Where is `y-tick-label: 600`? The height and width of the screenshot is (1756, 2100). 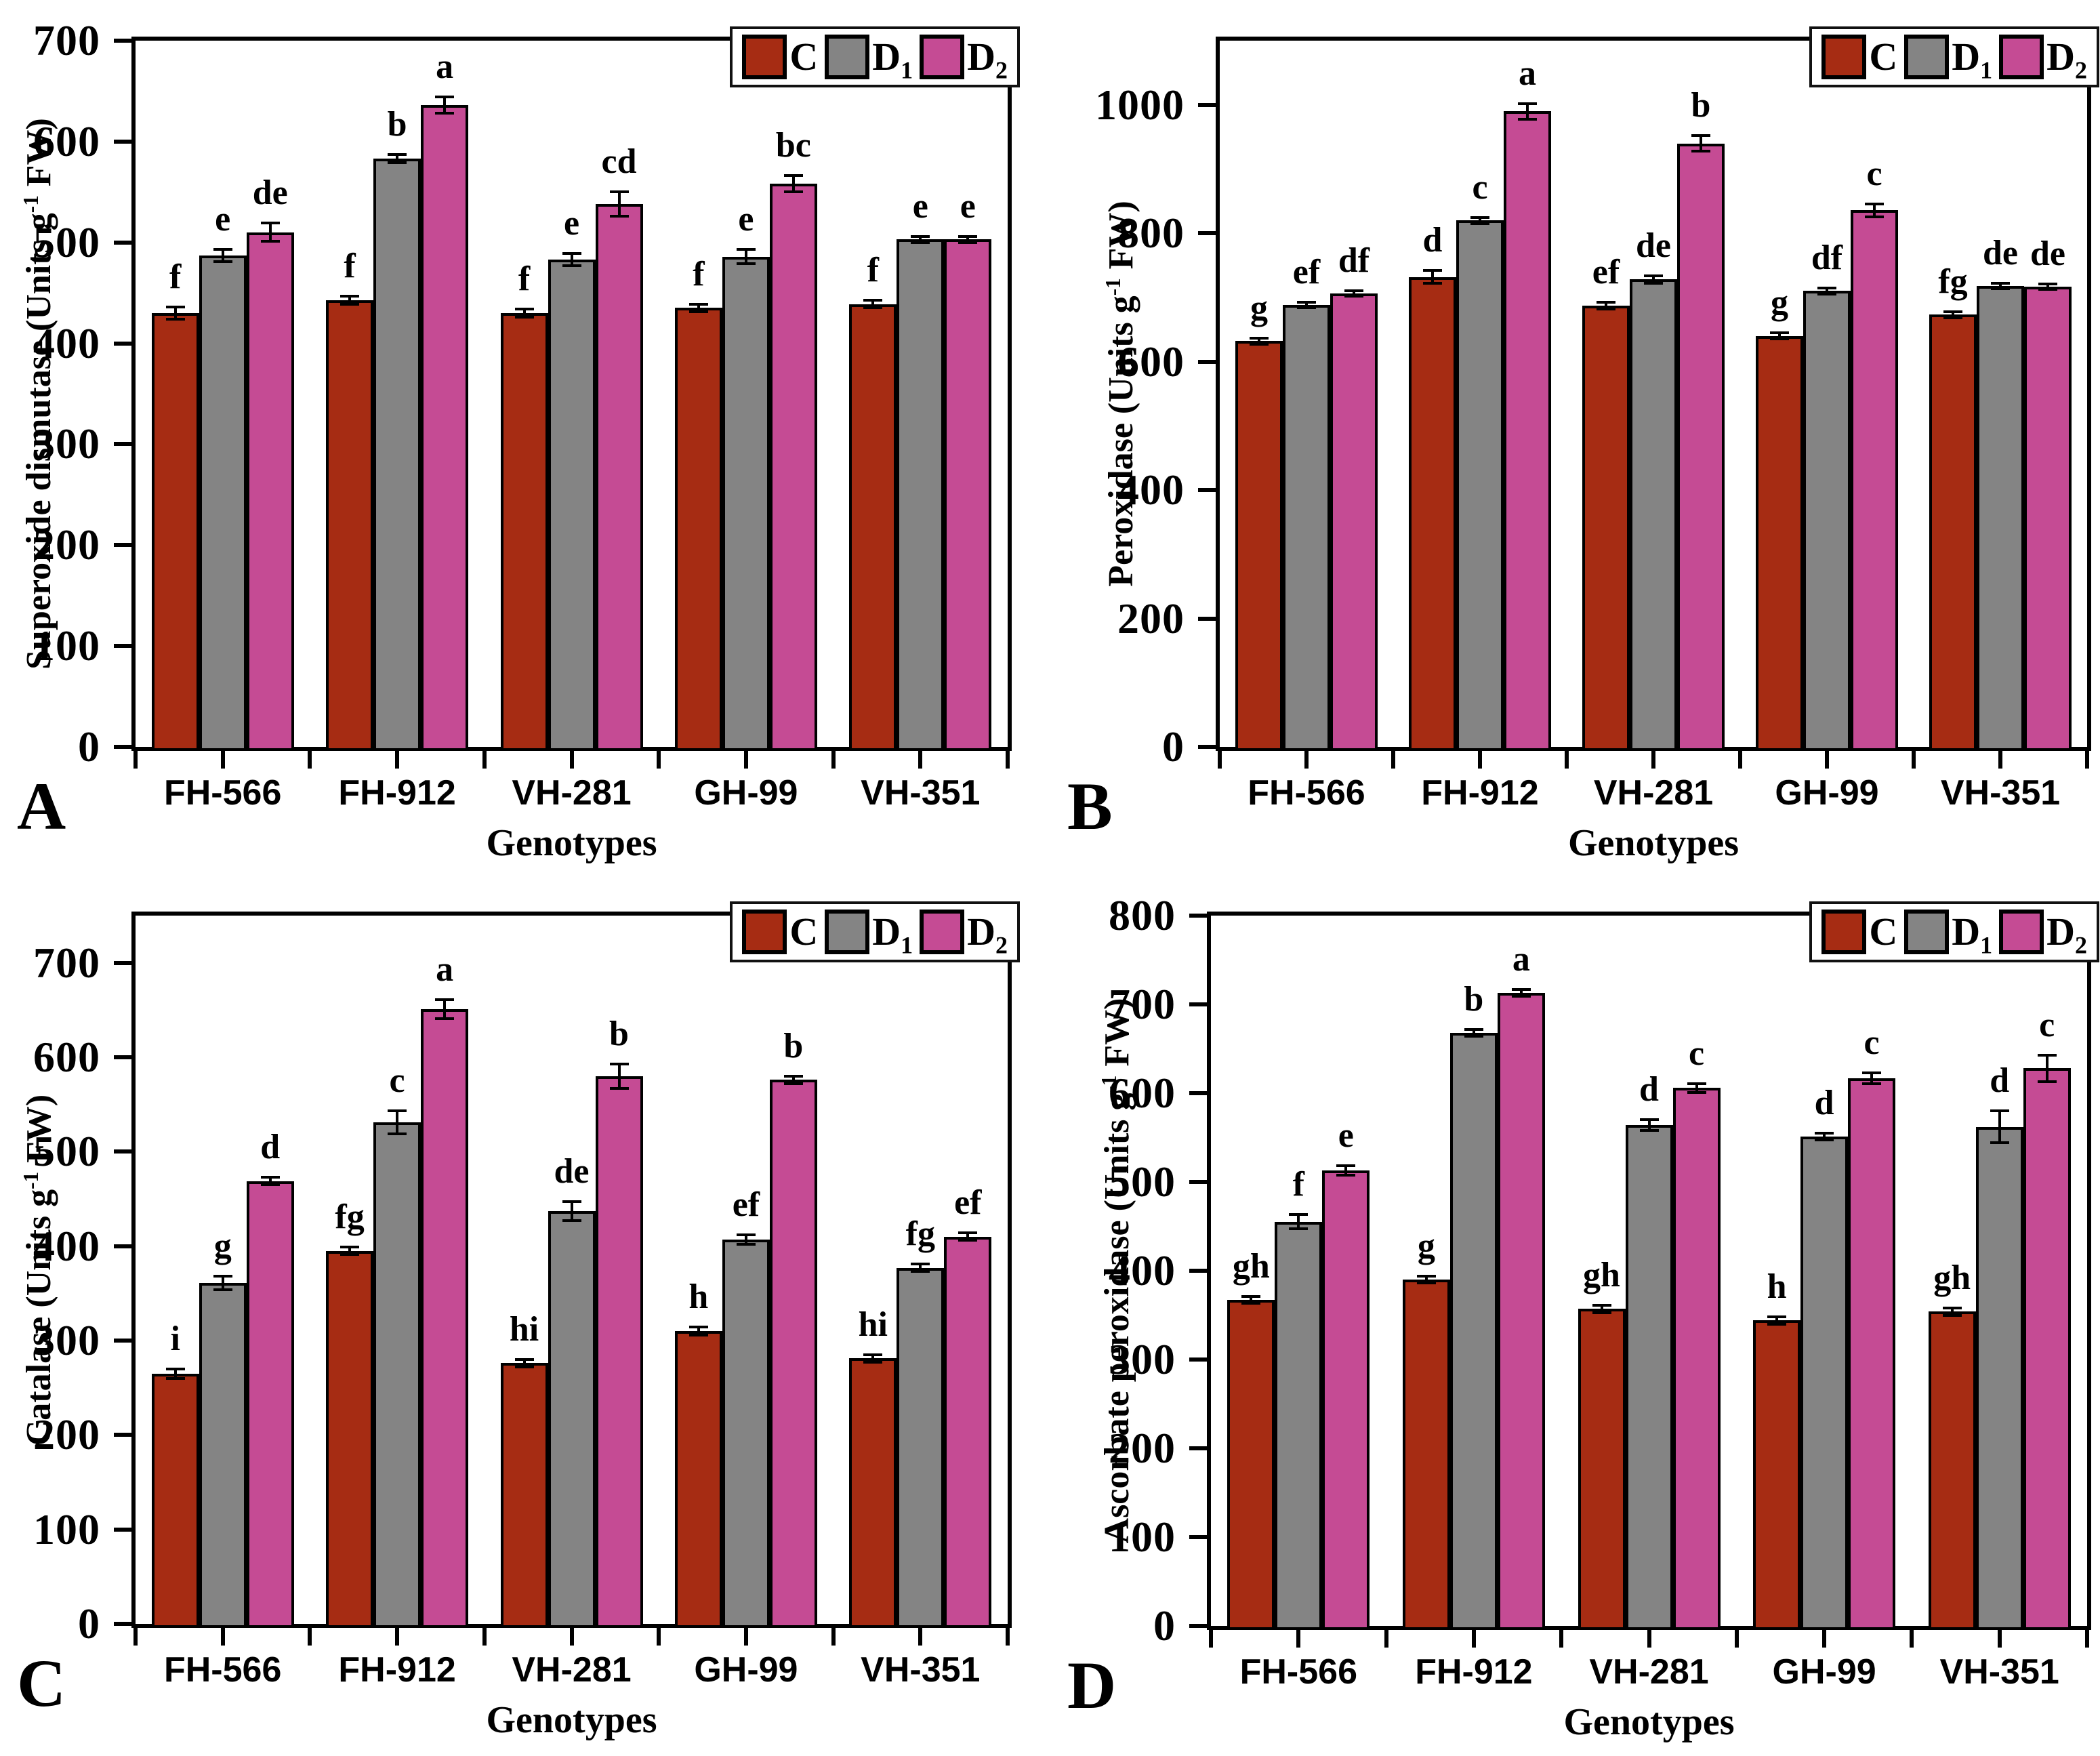 y-tick-label: 600 is located at coordinates (1142, 1093).